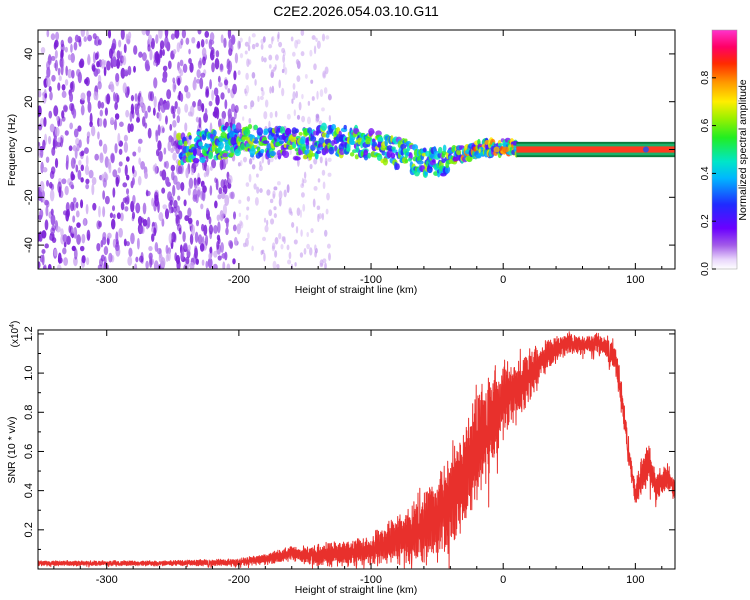 This screenshot has width=750, height=600. Describe the element at coordinates (356, 11) in the screenshot. I see `chart-title: C2E2.2026.054.03.10.G11` at that location.